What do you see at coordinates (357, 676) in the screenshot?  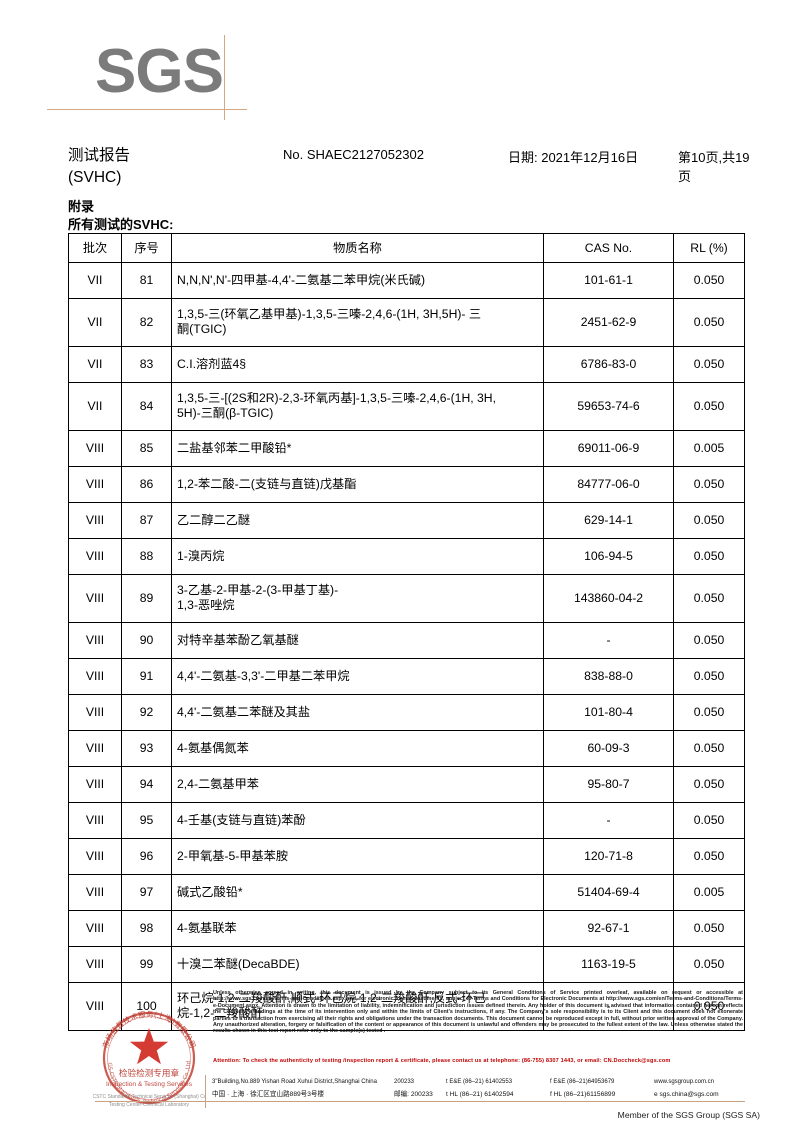 I see `cell-name: 4,4'-二氨基-3,3'-二甲基二苯甲烷` at bounding box center [357, 676].